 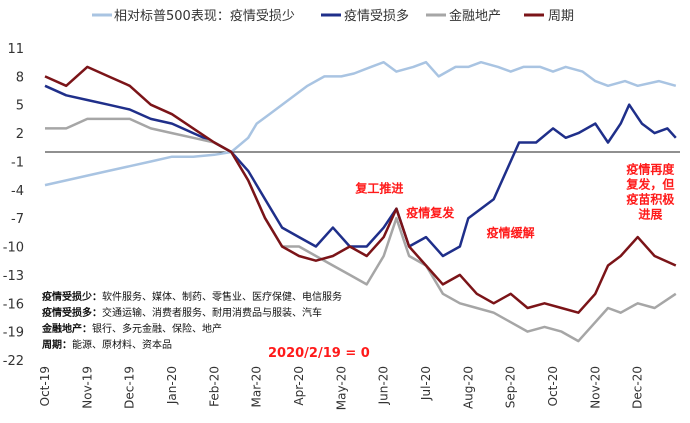 What do you see at coordinates (475, 16) in the screenshot?
I see `legend-label-finance: 金融地产` at bounding box center [475, 16].